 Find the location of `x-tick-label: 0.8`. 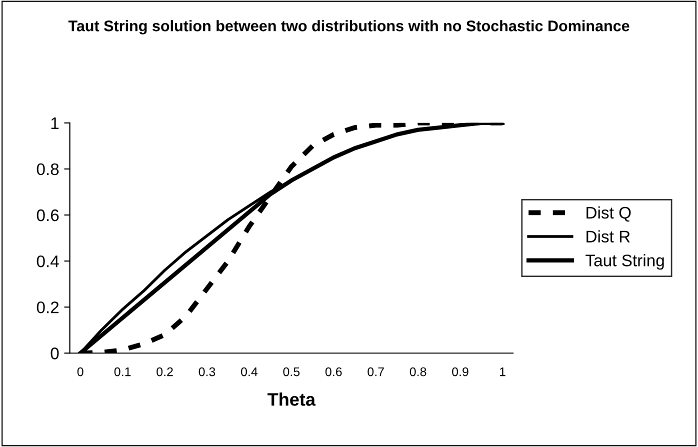

x-tick-label: 0.8 is located at coordinates (418, 371).